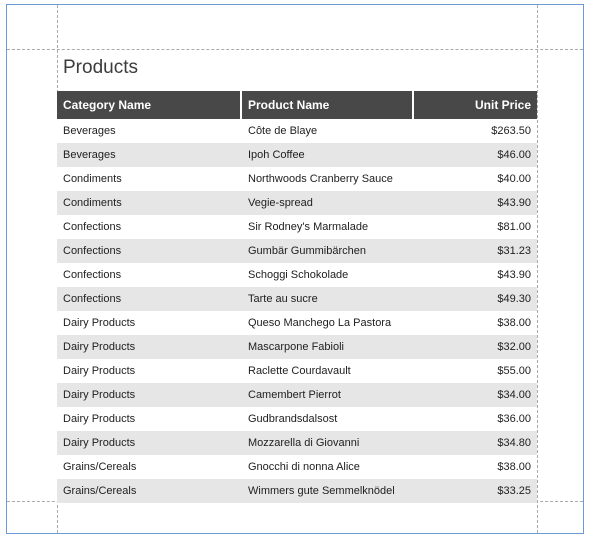  What do you see at coordinates (514, 251) in the screenshot?
I see `cell-price: $31.23` at bounding box center [514, 251].